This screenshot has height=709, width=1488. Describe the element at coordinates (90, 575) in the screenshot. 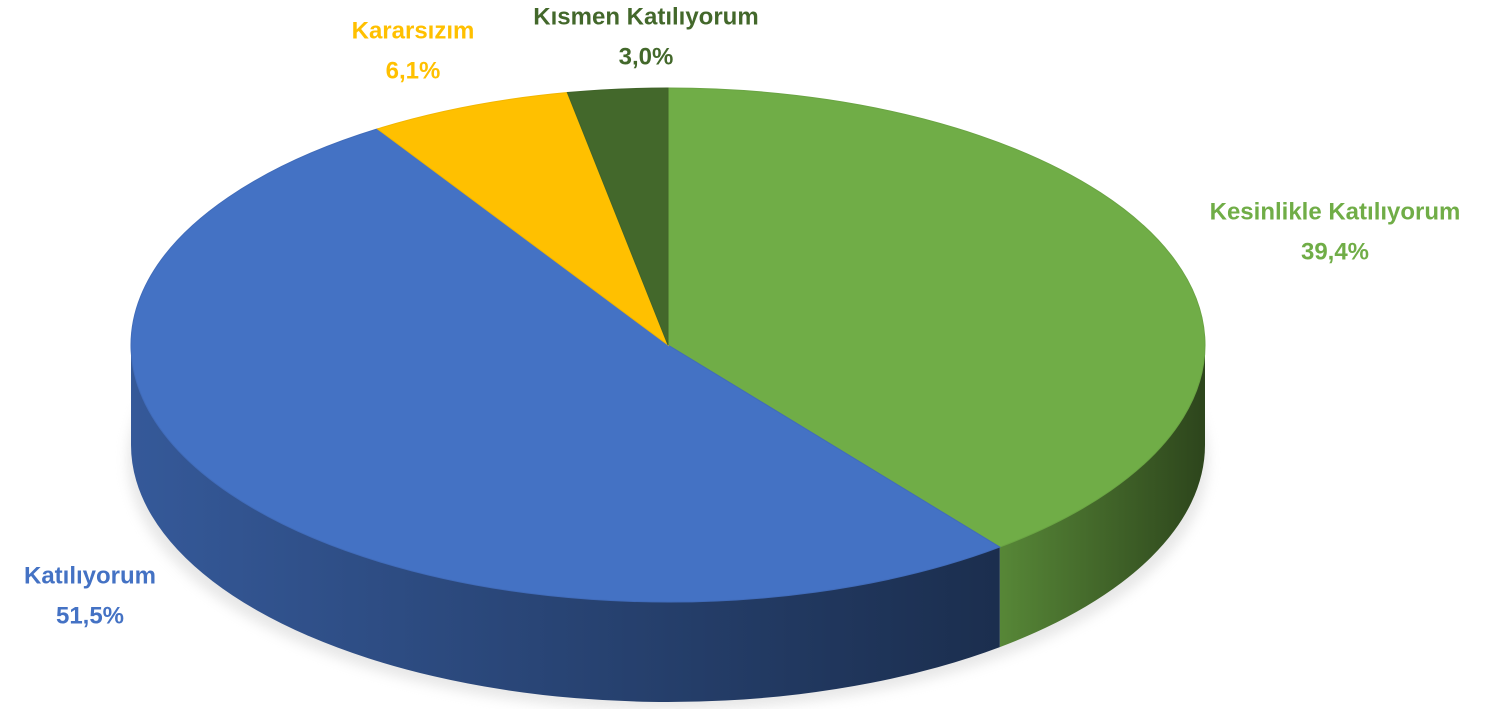

I see `slice-label: Katılıyorum` at that location.